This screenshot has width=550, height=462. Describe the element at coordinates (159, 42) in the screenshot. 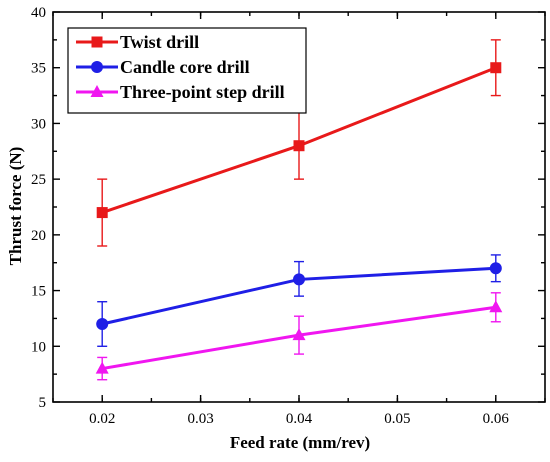

I see `legend-label: Twist drill` at that location.